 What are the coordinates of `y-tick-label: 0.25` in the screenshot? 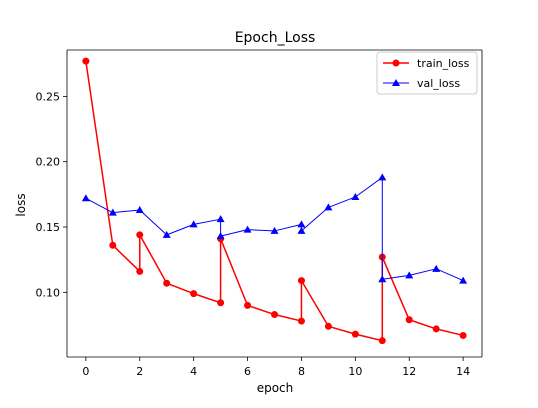 It's located at (48, 96).